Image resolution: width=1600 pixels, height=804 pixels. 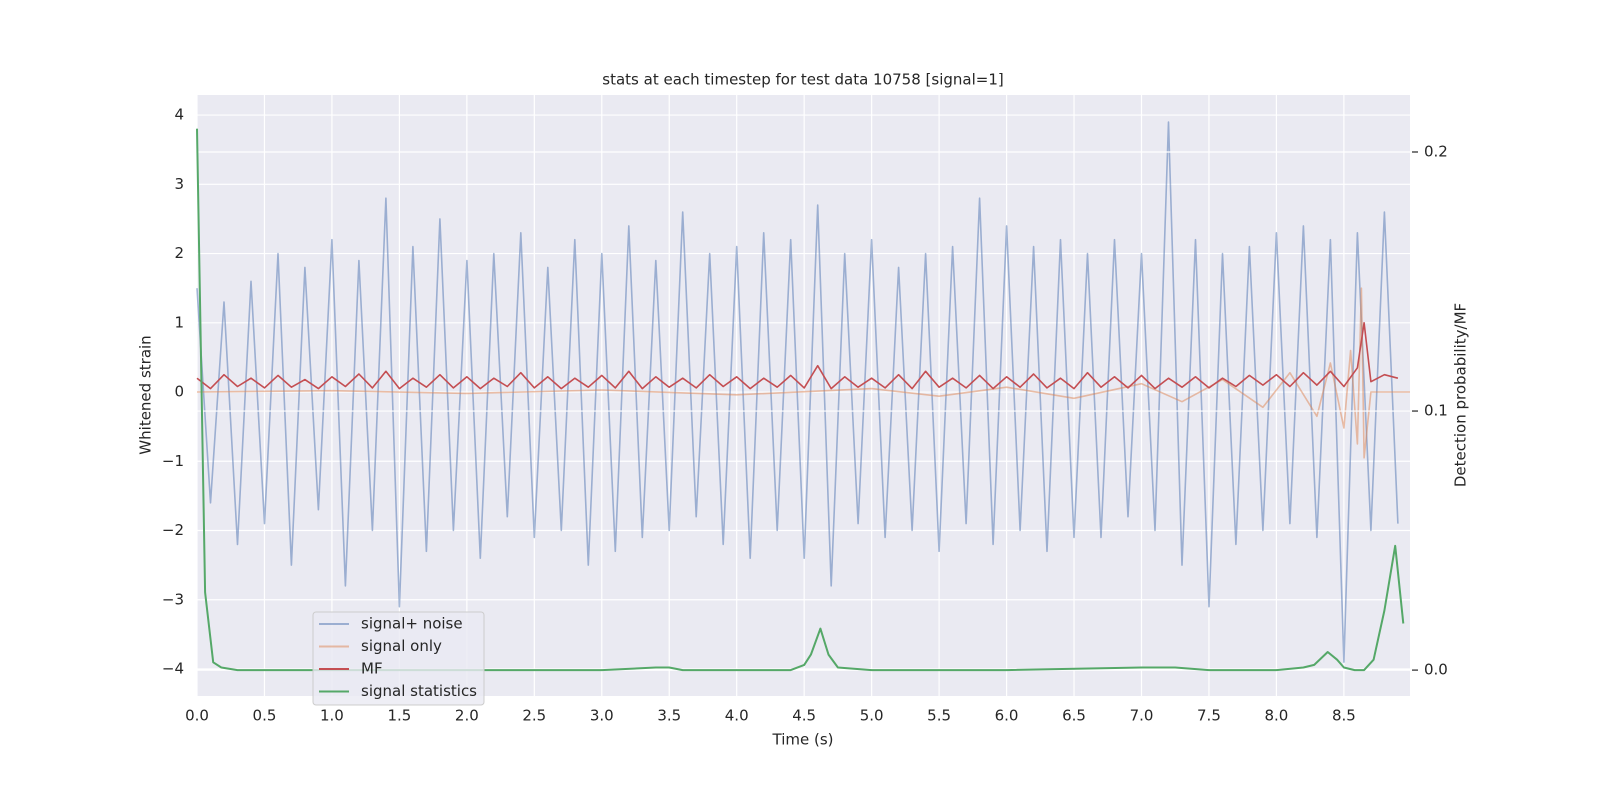 What do you see at coordinates (737, 716) in the screenshot?
I see `x-tick-label: 4.0` at bounding box center [737, 716].